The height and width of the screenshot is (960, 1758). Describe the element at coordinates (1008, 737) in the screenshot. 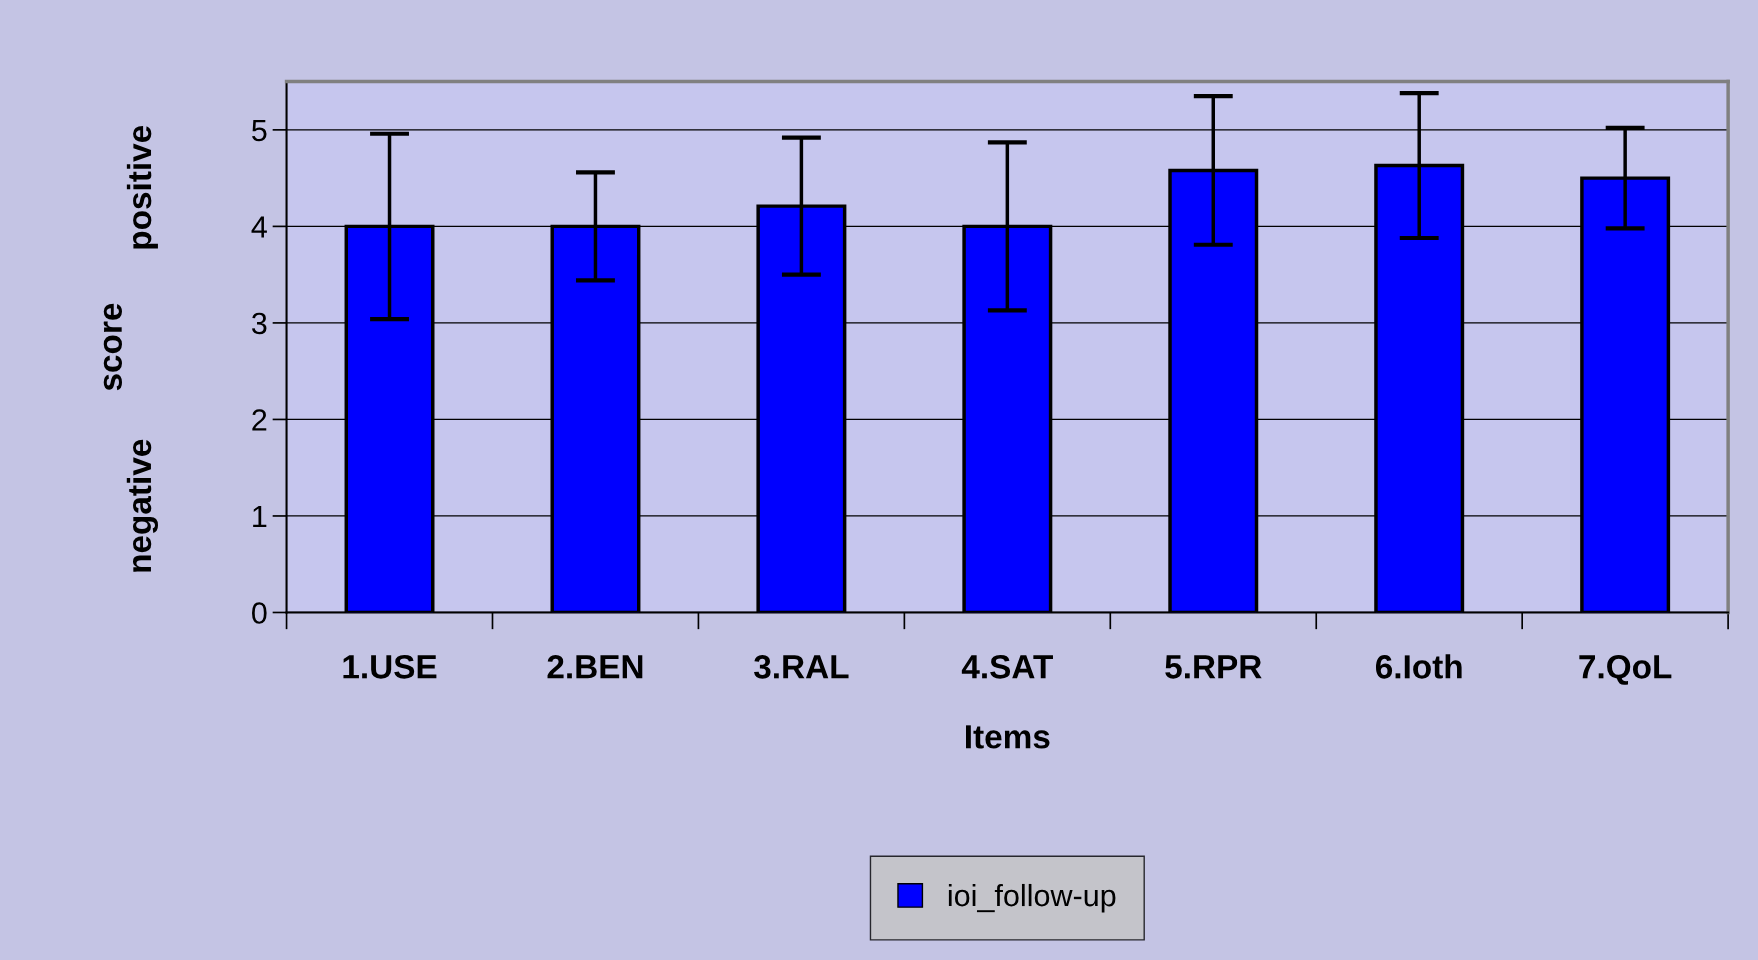

I see `x-axis-title: Items` at that location.